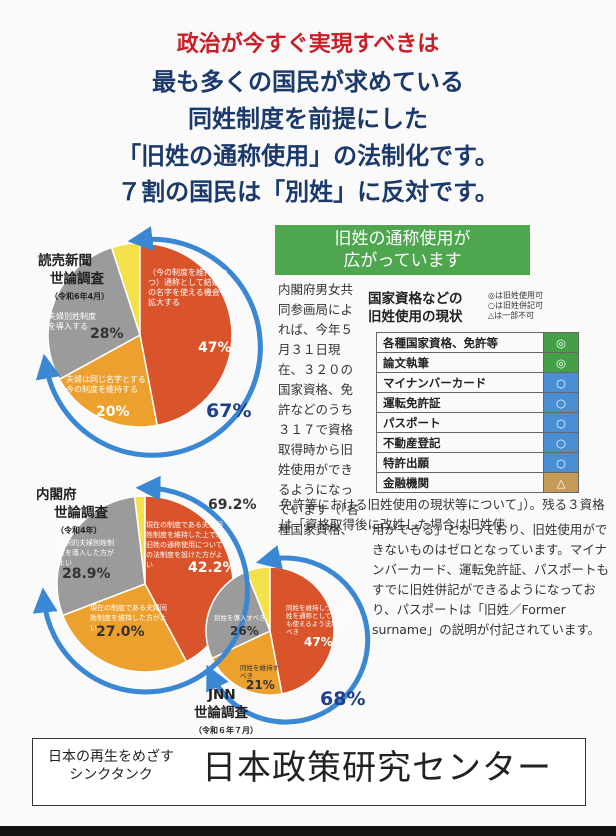 This screenshot has height=836, width=616. What do you see at coordinates (415, 308) in the screenshot?
I see `table-title: 国家資格などの 旧姓使用の現状` at bounding box center [415, 308].